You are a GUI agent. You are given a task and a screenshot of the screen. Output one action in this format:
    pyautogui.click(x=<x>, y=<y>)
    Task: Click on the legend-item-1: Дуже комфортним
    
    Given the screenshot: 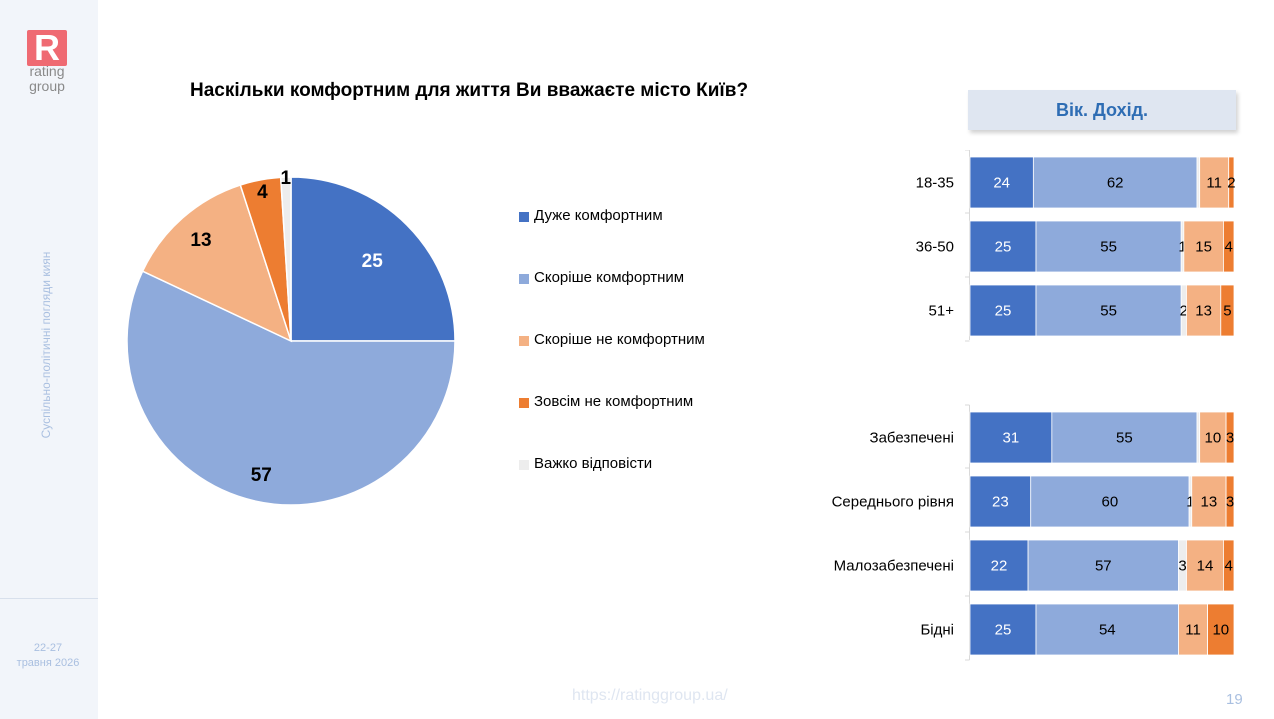 What is the action you would take?
    pyautogui.click(x=634, y=216)
    